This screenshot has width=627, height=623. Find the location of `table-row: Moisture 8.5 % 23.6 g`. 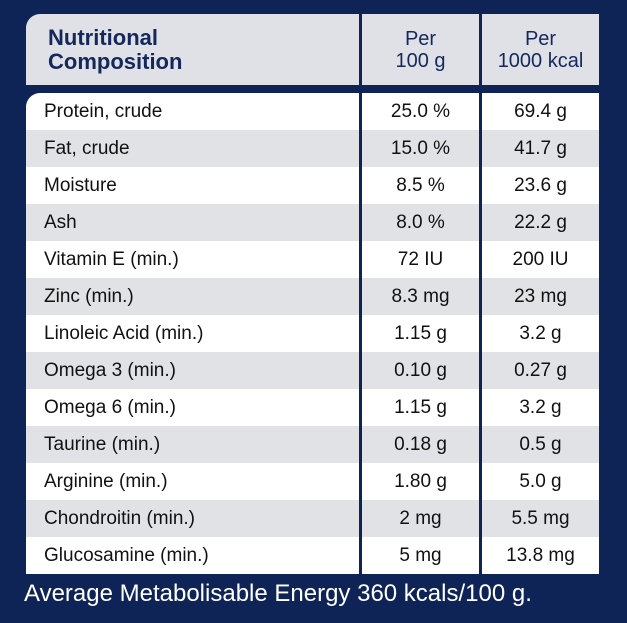

table-row: Moisture 8.5 % 23.6 g is located at coordinates (312, 185).